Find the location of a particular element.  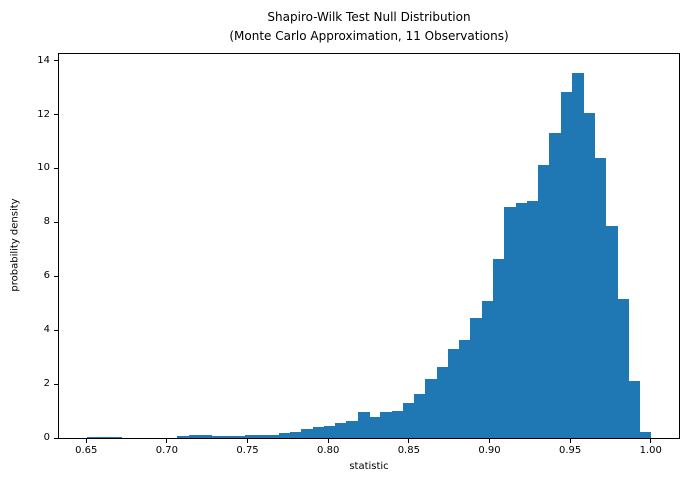

x-tick-label: 0.90 is located at coordinates (489, 450).